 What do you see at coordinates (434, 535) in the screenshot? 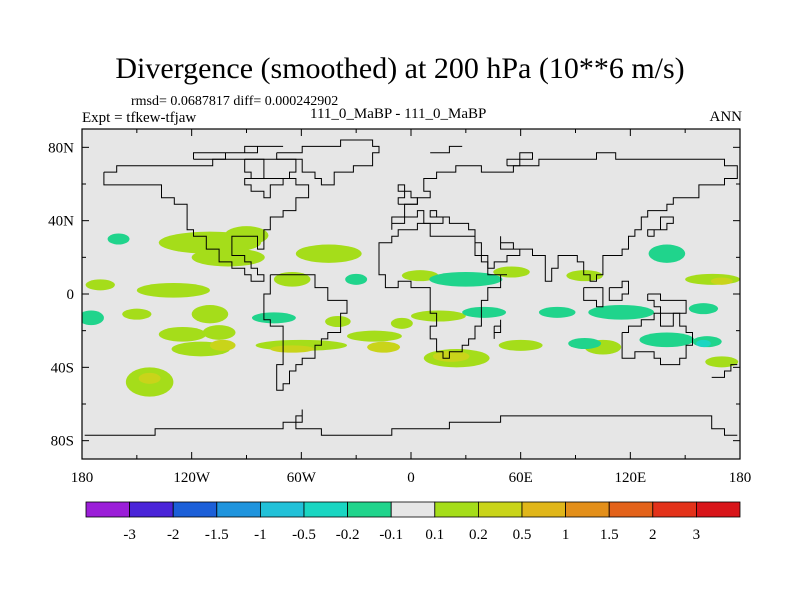
I see `colorbar-label: 0.1` at bounding box center [434, 535].